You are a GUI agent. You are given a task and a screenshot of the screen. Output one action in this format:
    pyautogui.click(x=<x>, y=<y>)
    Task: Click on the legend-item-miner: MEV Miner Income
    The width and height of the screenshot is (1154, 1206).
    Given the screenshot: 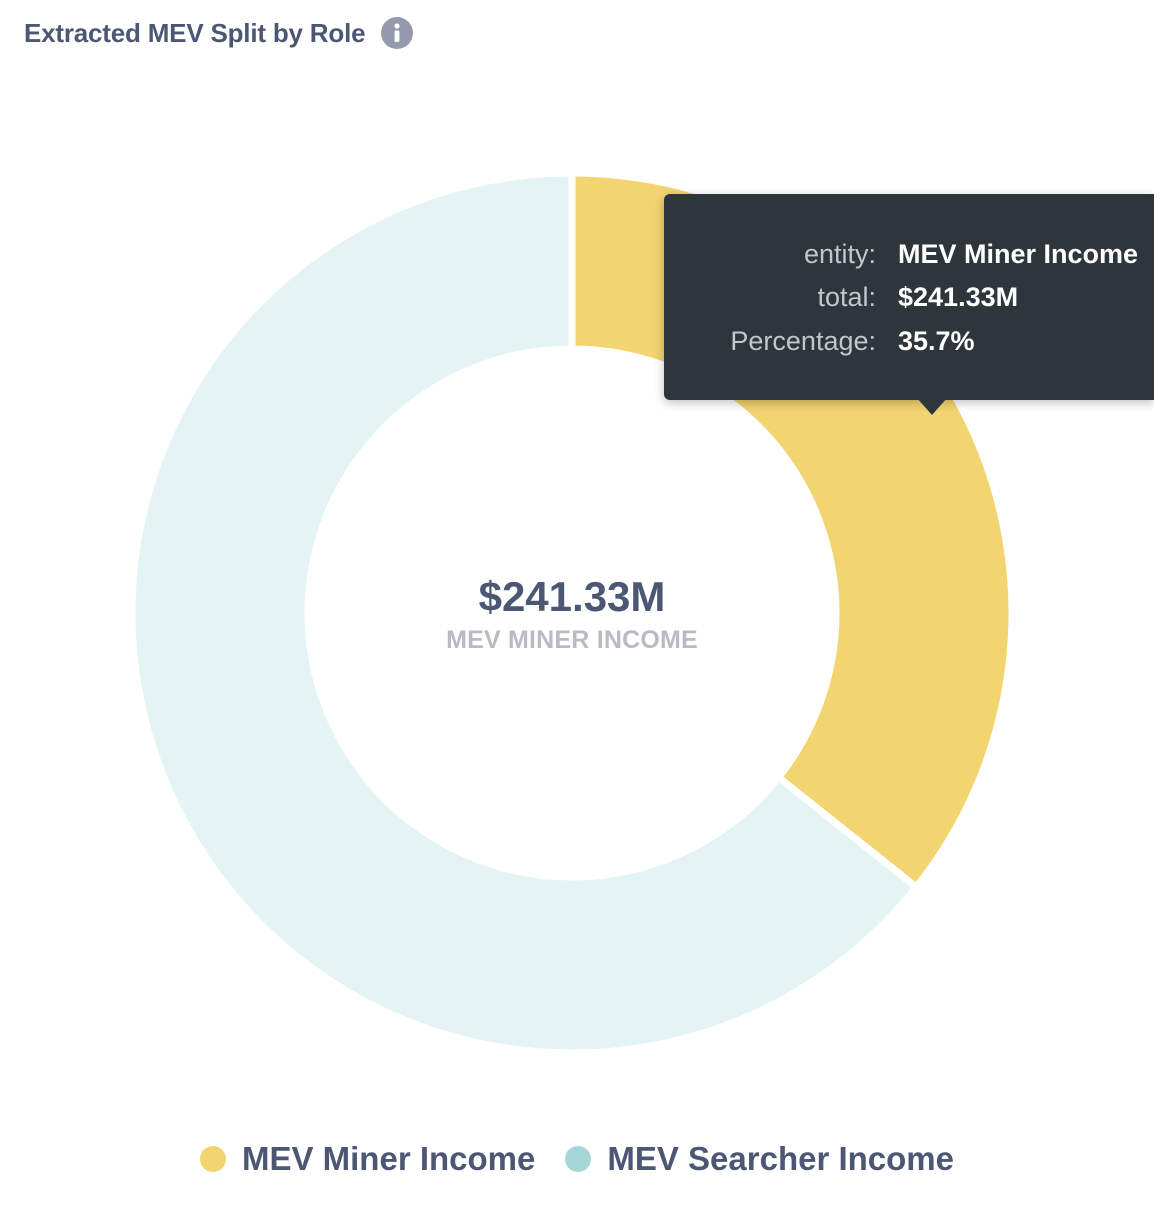 What is the action you would take?
    pyautogui.click(x=367, y=1159)
    